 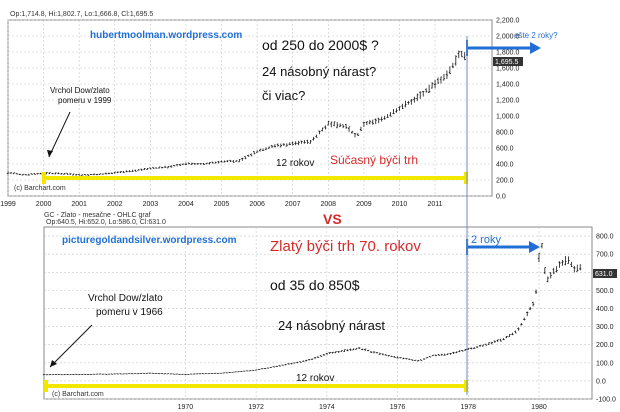 What do you see at coordinates (315, 378) in the screenshot?
I see `duration-text-bottom: 12 rokov` at bounding box center [315, 378].